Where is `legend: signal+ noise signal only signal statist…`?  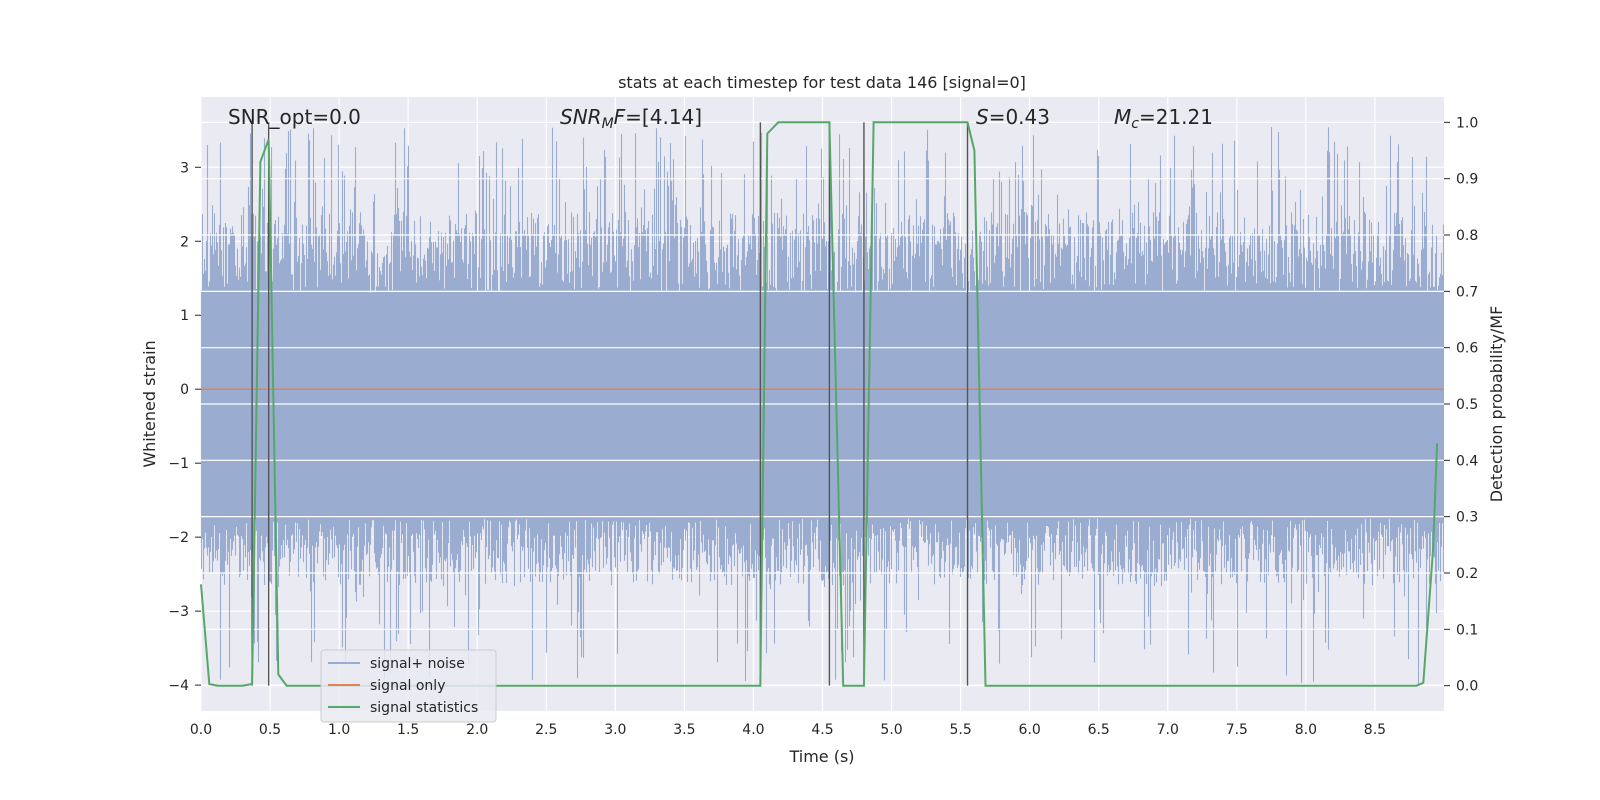 legend: signal+ noise signal only signal statist… is located at coordinates (408, 686).